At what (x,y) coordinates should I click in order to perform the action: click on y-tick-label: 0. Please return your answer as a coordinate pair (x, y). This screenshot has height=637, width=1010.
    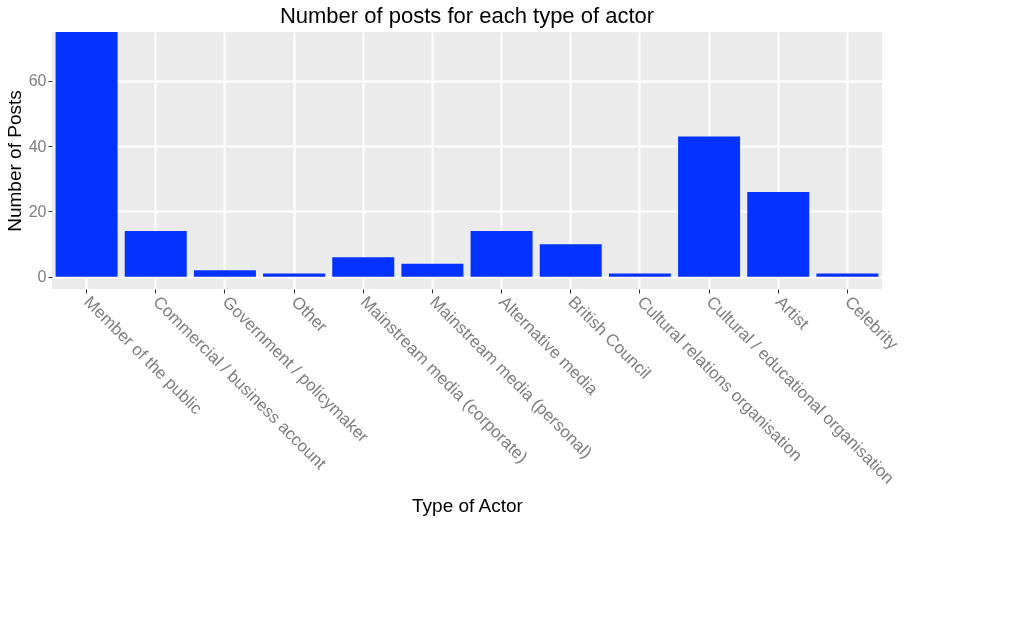
    Looking at the image, I should click on (42, 277).